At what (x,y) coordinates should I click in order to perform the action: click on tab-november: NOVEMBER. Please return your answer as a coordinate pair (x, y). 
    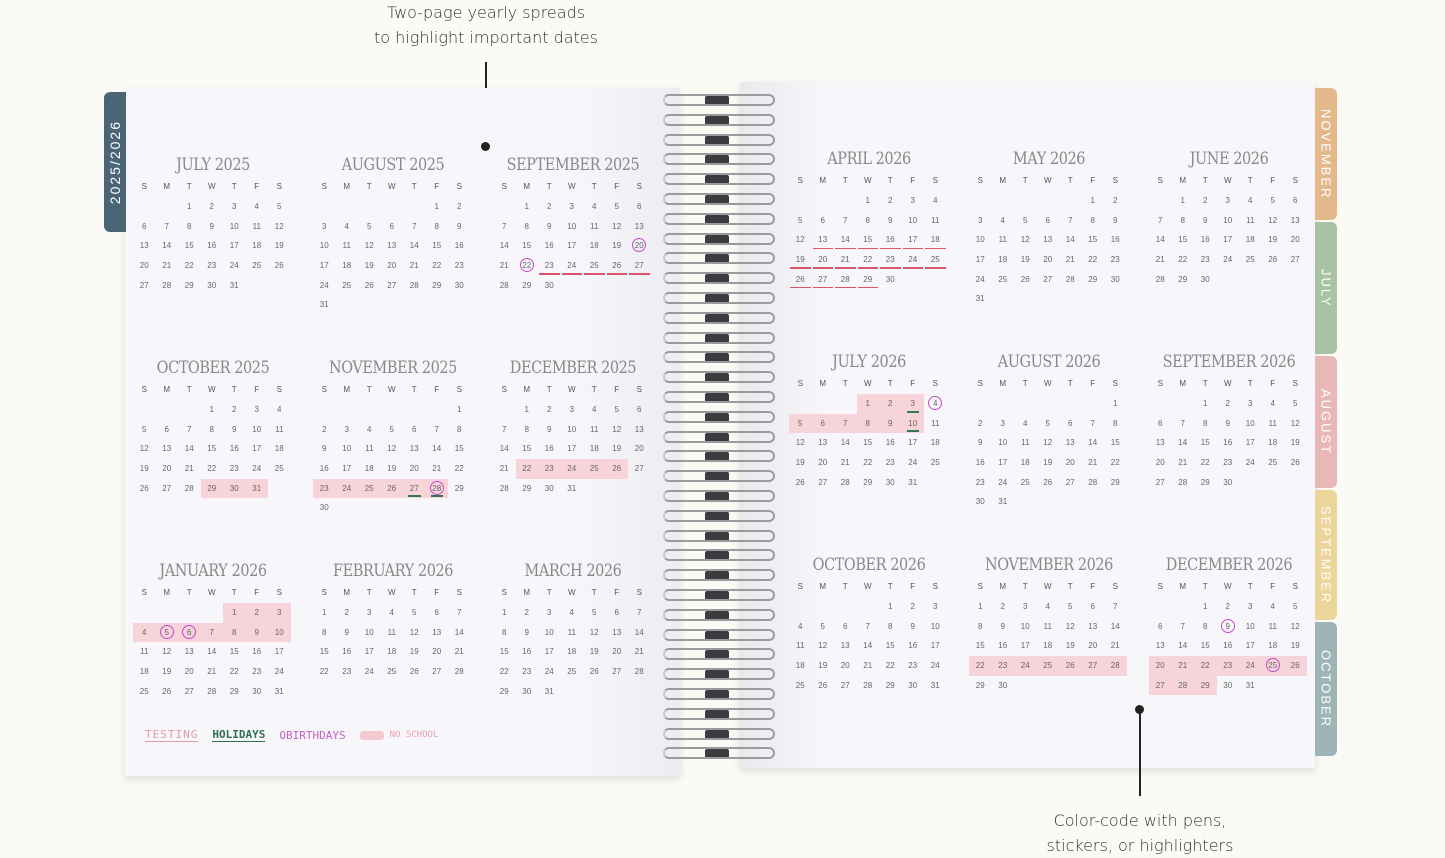
    Looking at the image, I should click on (1326, 154).